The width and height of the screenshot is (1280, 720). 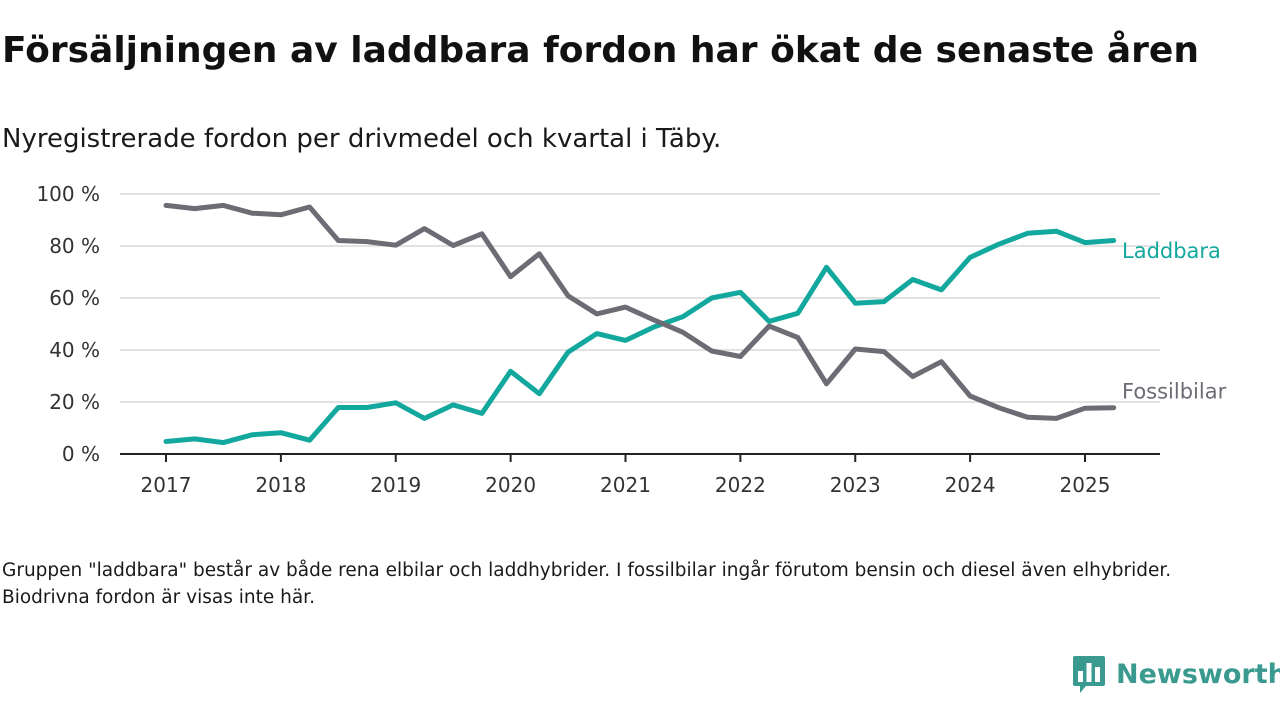 What do you see at coordinates (1085, 485) in the screenshot?
I see `x-tick-label: 2025` at bounding box center [1085, 485].